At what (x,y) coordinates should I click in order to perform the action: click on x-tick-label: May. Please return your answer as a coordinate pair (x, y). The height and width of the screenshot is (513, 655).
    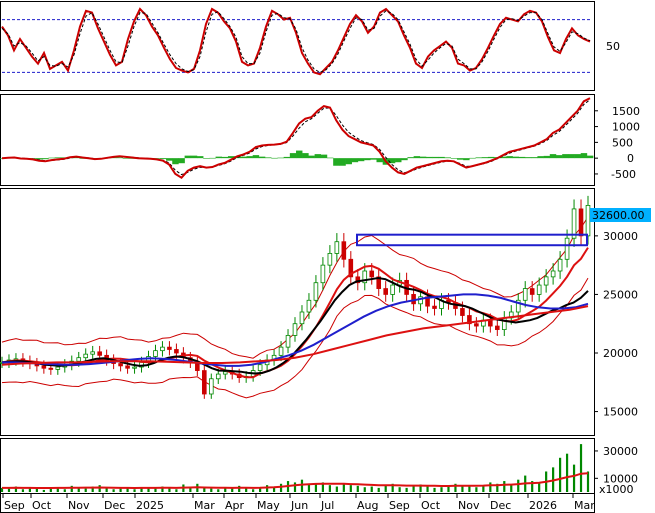
    Looking at the image, I should click on (268, 505).